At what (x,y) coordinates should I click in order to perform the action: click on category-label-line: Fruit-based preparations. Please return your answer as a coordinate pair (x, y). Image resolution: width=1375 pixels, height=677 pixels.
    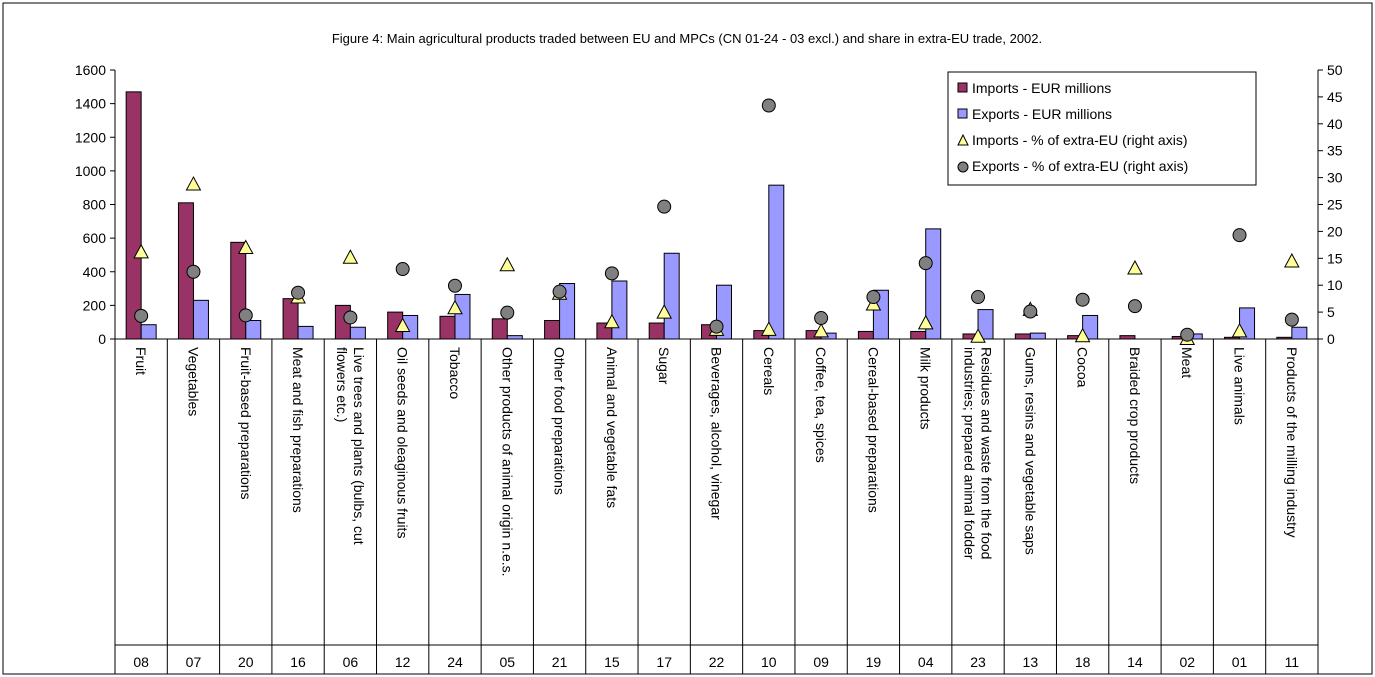
    Looking at the image, I should click on (246, 423).